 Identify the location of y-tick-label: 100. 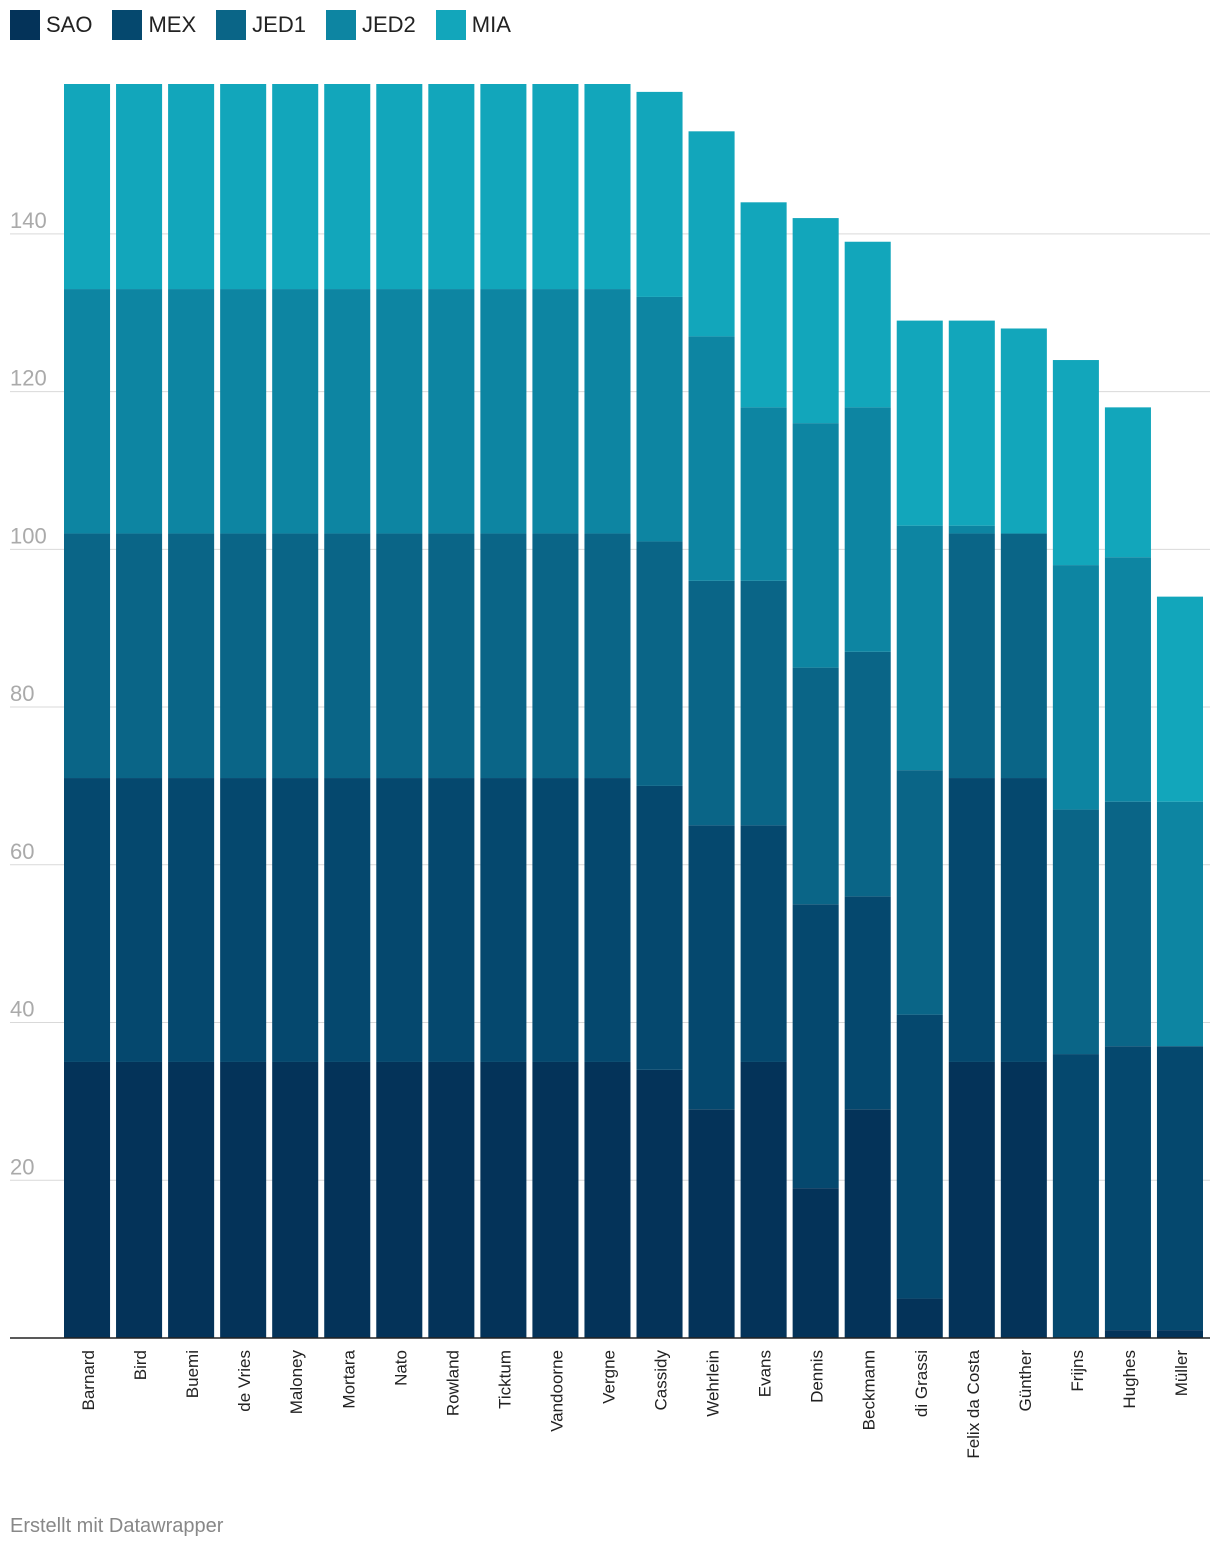
(28, 535).